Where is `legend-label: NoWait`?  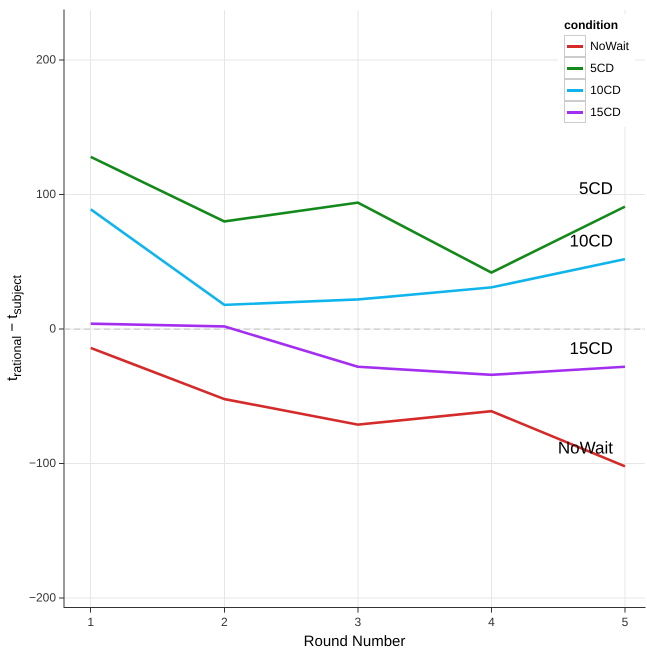
legend-label: NoWait is located at coordinates (609, 46).